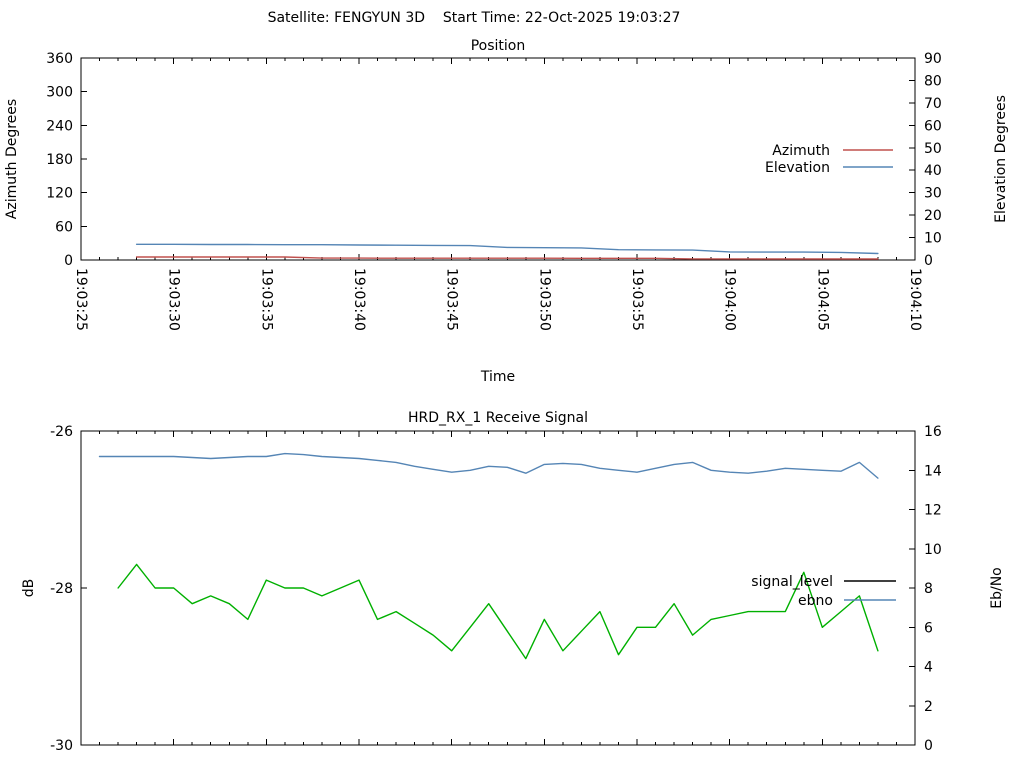 This screenshot has width=1024, height=768. Describe the element at coordinates (61, 746) in the screenshot. I see `y-tick-label: -30` at that location.